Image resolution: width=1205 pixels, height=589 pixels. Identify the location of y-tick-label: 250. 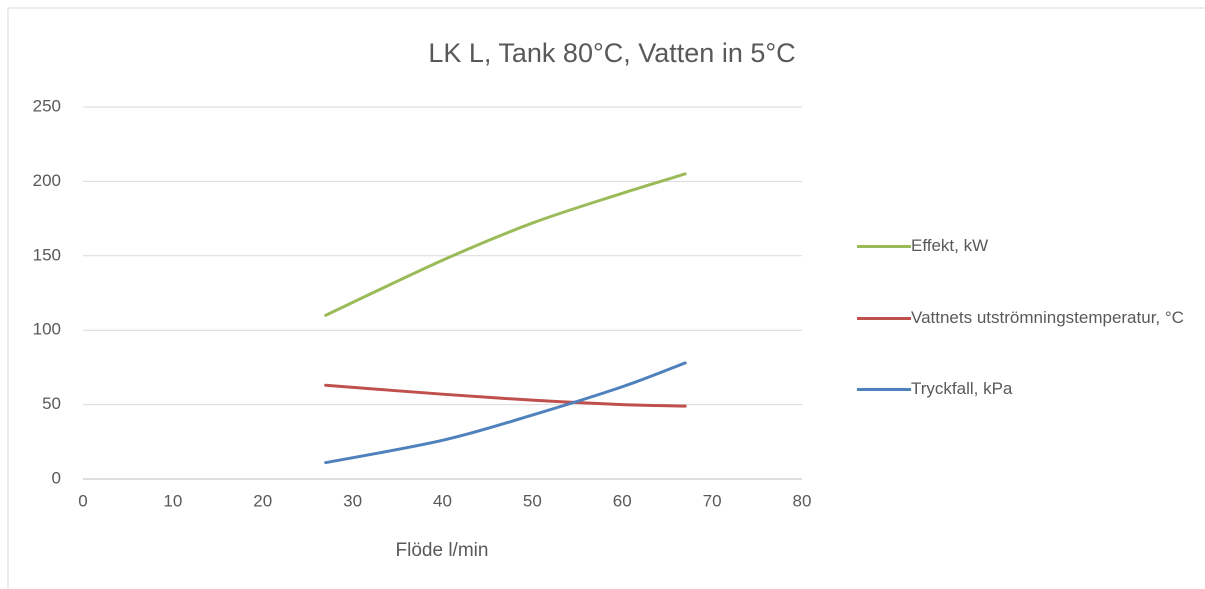
(47, 105).